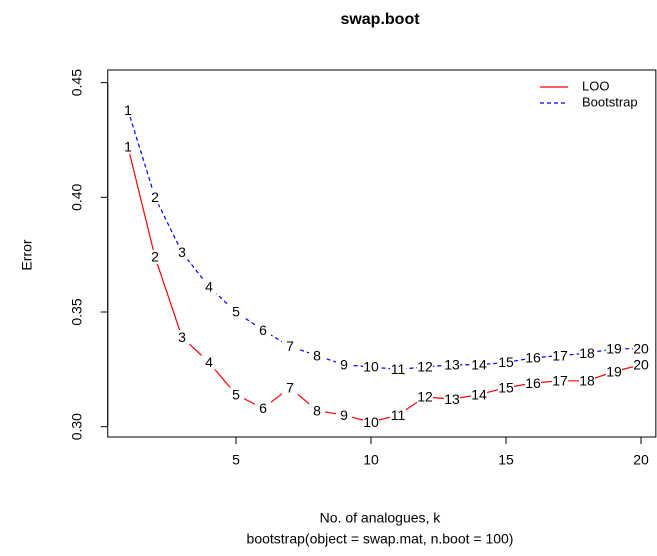  I want to click on y-tick-label: 0.45, so click(76, 82).